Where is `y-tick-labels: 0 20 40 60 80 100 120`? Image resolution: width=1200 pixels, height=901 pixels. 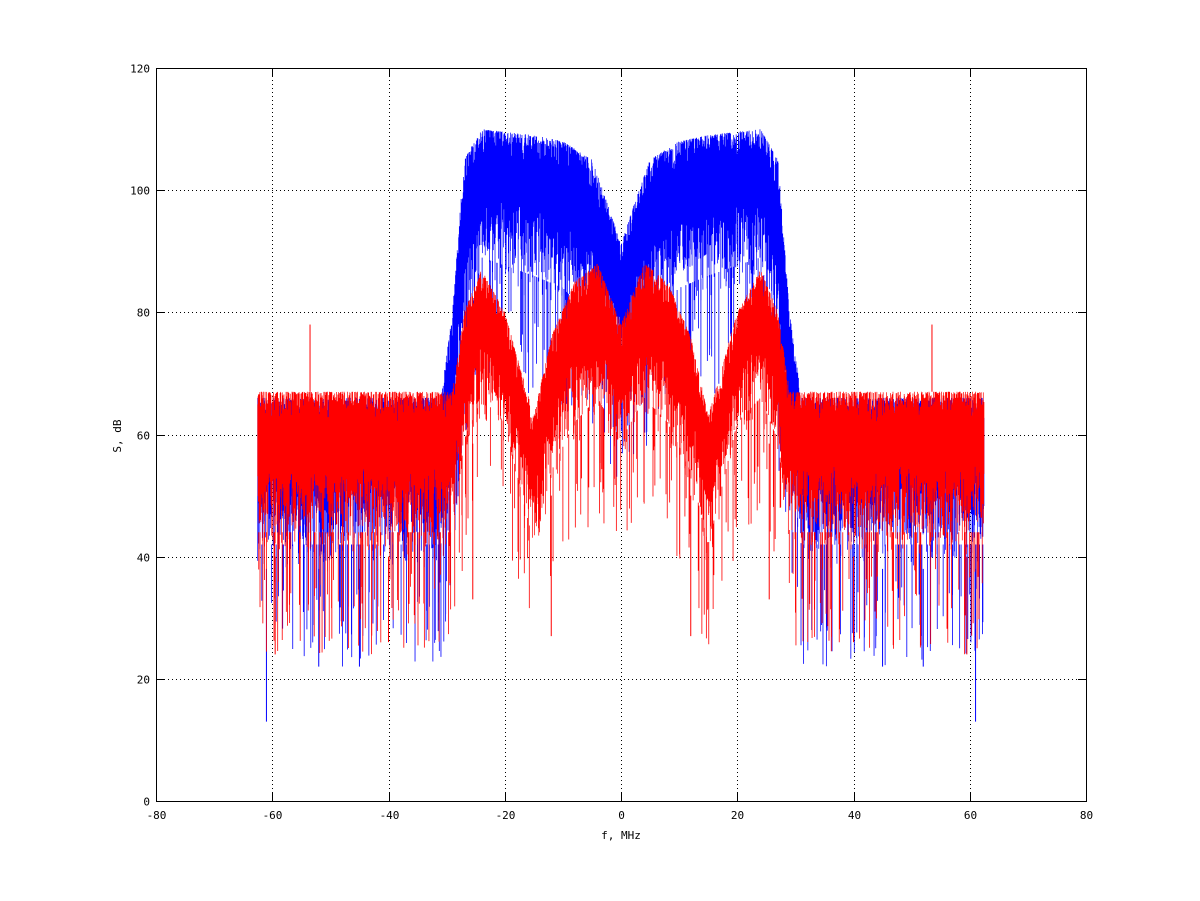
y-tick-labels: 0 20 40 60 80 100 120 is located at coordinates (140, 436).